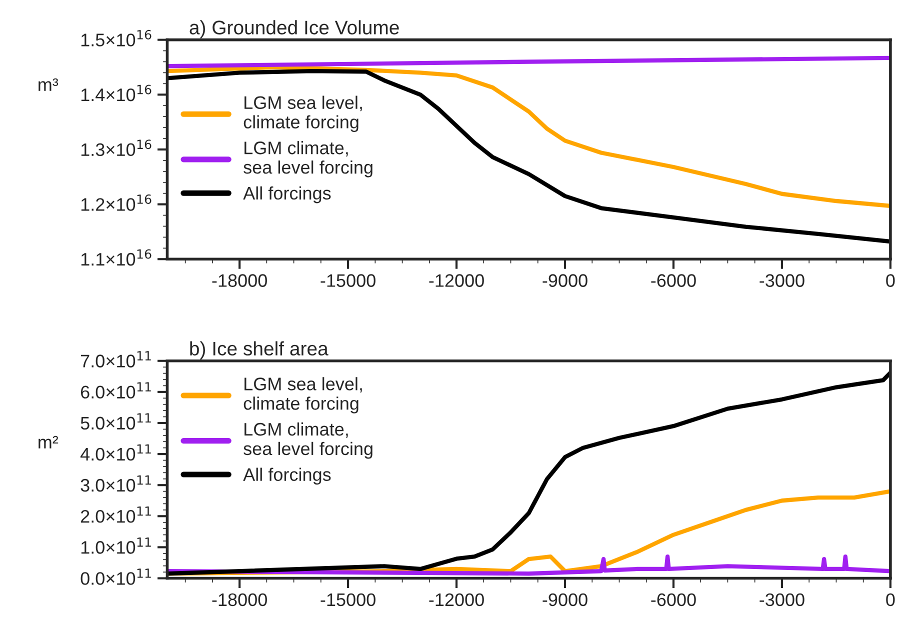 This screenshot has height=632, width=904. What do you see at coordinates (48, 442) in the screenshot?
I see `y-axis-title: m²` at bounding box center [48, 442].